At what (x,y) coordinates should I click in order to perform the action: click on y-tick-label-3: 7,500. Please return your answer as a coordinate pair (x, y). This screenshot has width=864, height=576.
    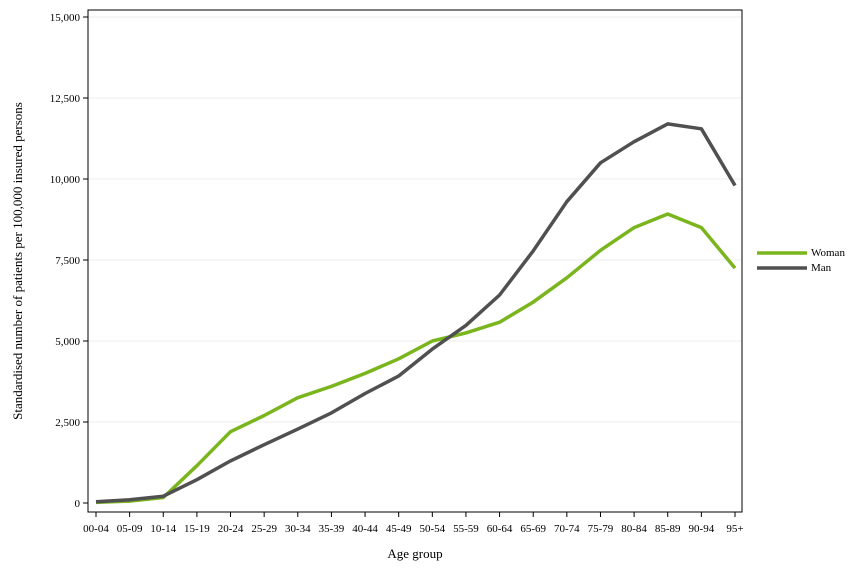
    Looking at the image, I should click on (67, 261).